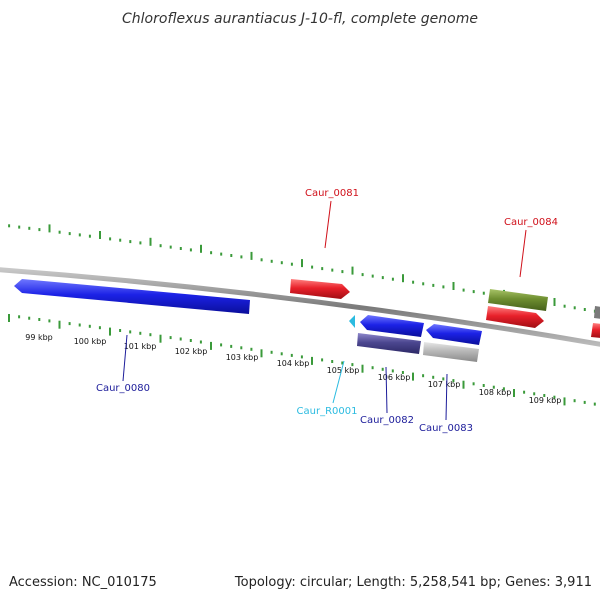 The image size is (600, 600). Describe the element at coordinates (39, 337) in the screenshot. I see `tick-label: 99 kbp` at that location.